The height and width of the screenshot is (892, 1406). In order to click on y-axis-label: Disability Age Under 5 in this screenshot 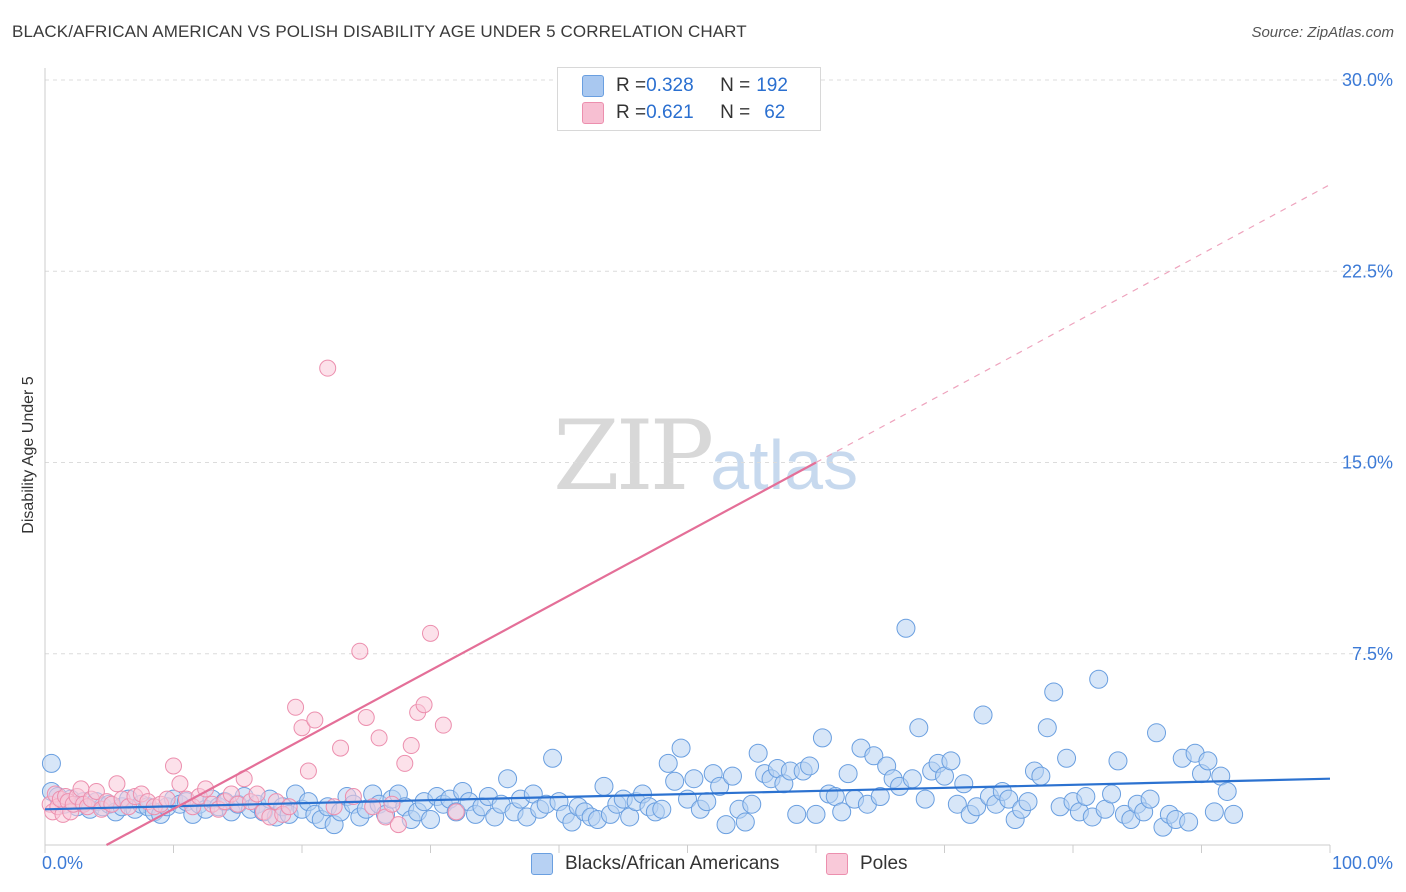, I will do `click(28, 455)`.